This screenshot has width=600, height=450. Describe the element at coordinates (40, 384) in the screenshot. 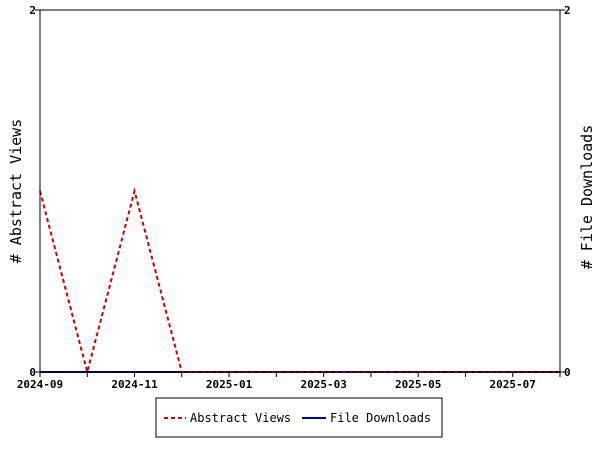

I see `x-tick-label: 2024-09` at that location.